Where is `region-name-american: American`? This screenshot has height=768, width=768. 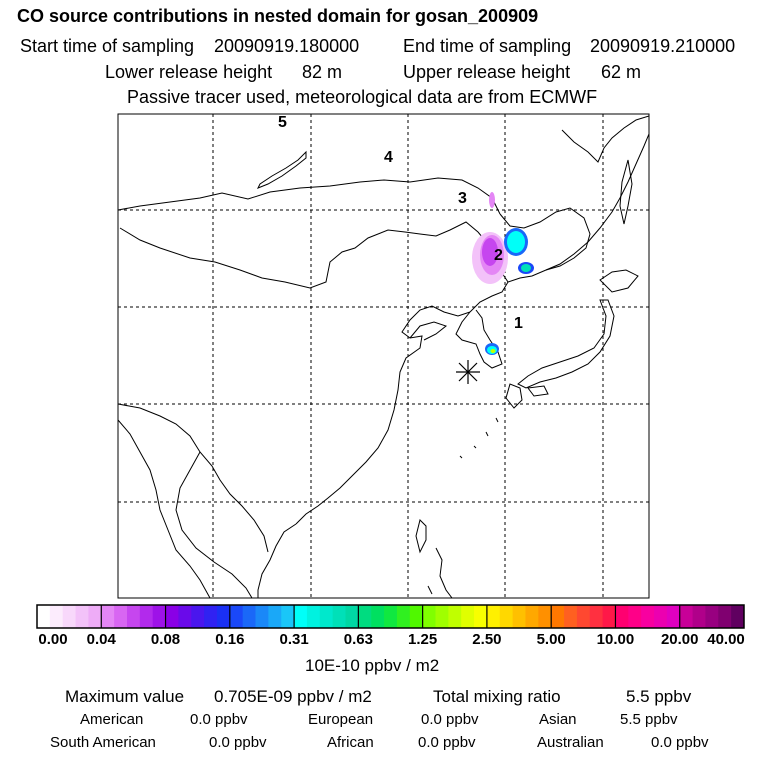
region-name-american: American is located at coordinates (112, 719).